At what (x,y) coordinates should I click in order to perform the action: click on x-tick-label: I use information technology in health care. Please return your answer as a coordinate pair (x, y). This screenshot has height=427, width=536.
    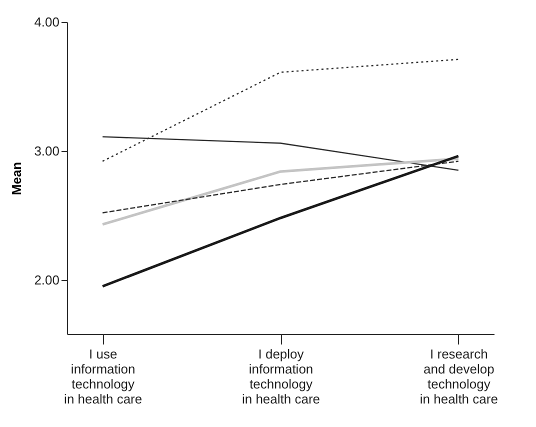
    Looking at the image, I should click on (103, 376).